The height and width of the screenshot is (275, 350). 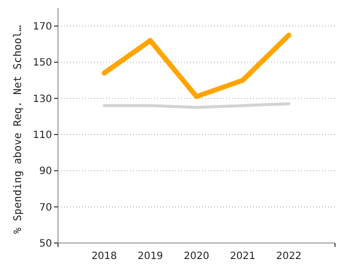 What do you see at coordinates (197, 256) in the screenshot?
I see `x-tick-label: 2020` at bounding box center [197, 256].